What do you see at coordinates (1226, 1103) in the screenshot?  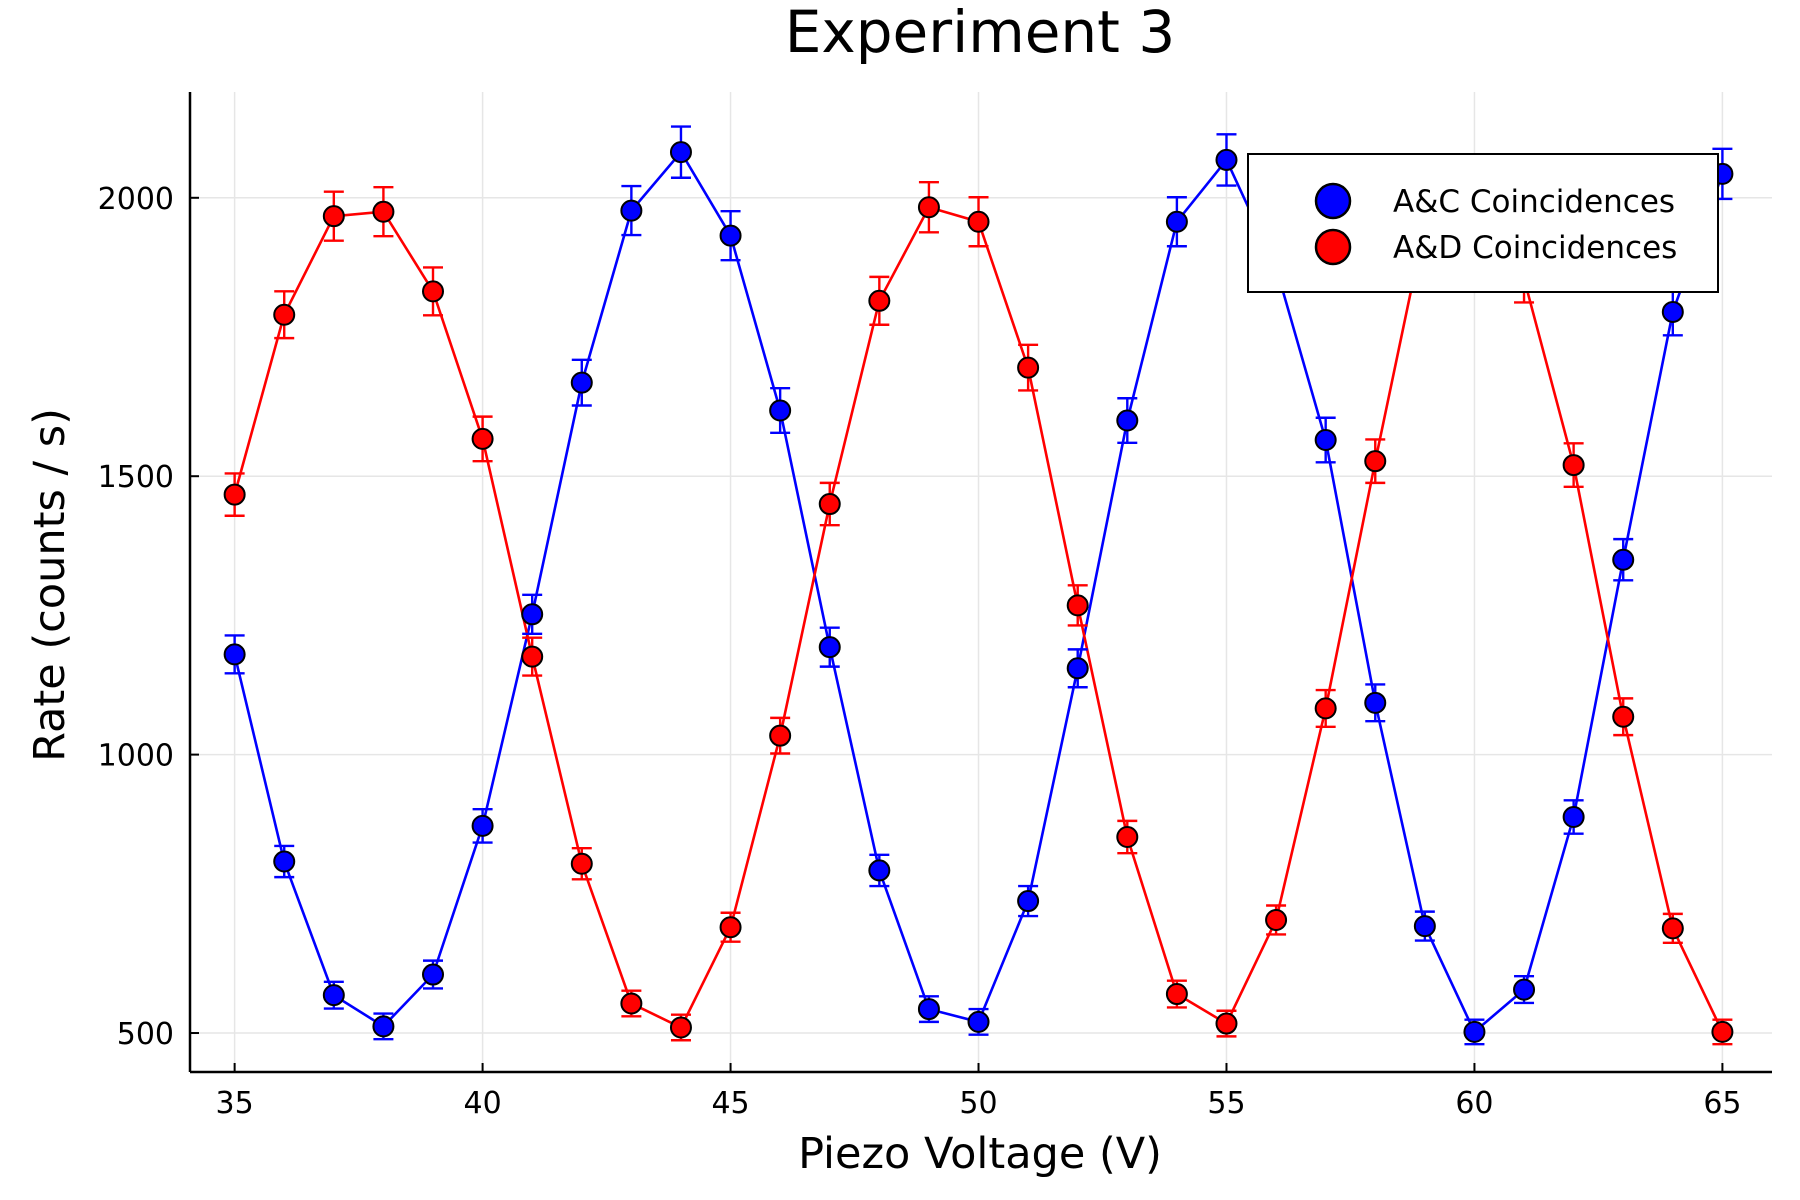 I see `x-tick-label: 55` at bounding box center [1226, 1103].